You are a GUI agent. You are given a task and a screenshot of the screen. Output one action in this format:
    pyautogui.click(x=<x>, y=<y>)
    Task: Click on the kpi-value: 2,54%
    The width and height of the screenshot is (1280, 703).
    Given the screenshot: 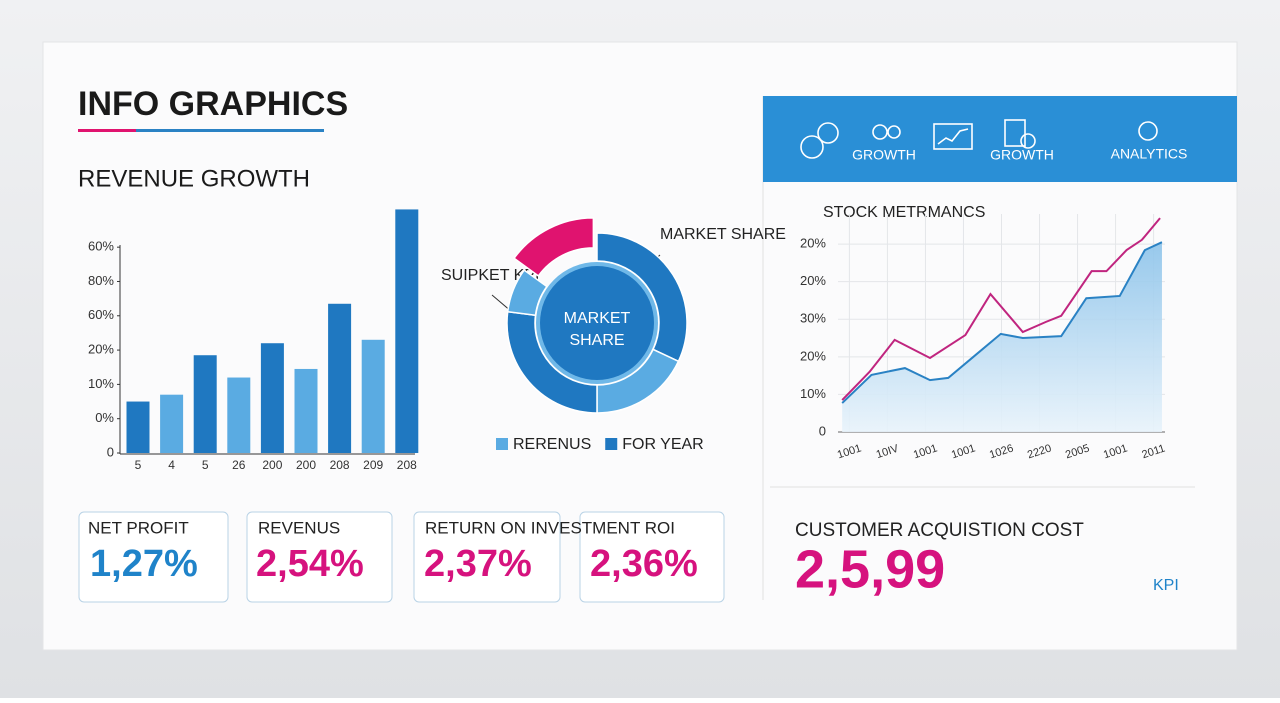 What is the action you would take?
    pyautogui.click(x=310, y=564)
    